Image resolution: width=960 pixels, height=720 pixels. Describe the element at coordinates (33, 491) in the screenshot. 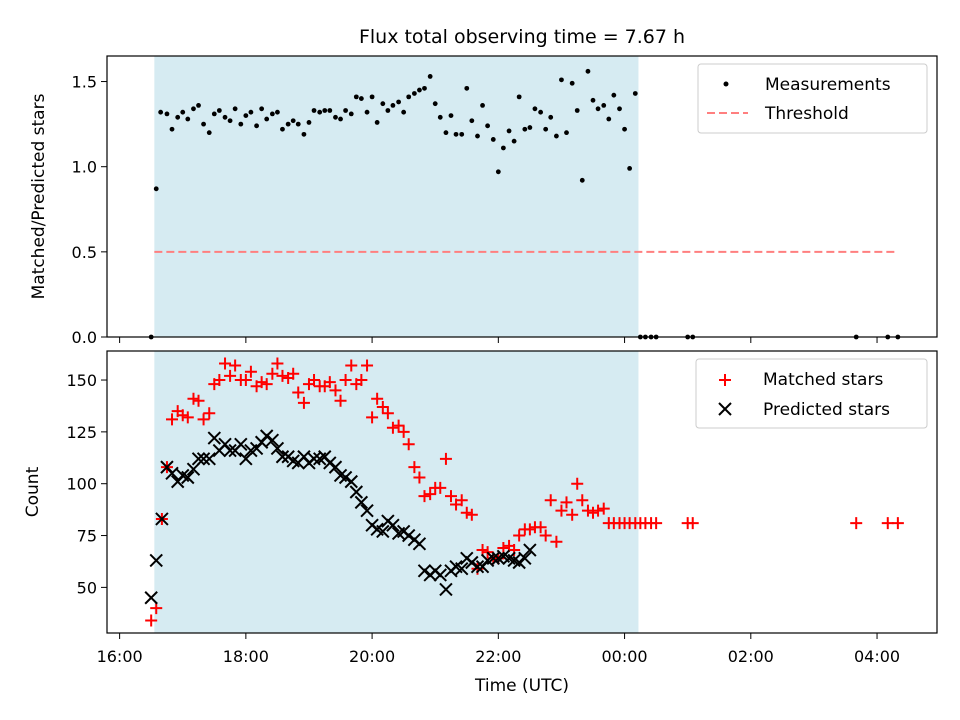

I see `counts-y-axis-label: Count` at that location.